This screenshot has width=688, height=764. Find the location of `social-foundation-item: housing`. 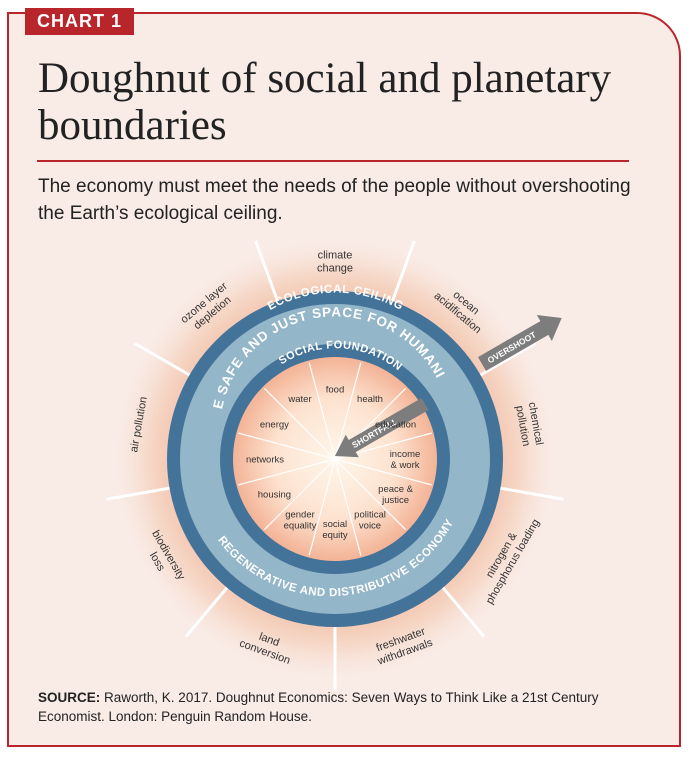

social-foundation-item: housing is located at coordinates (274, 495).